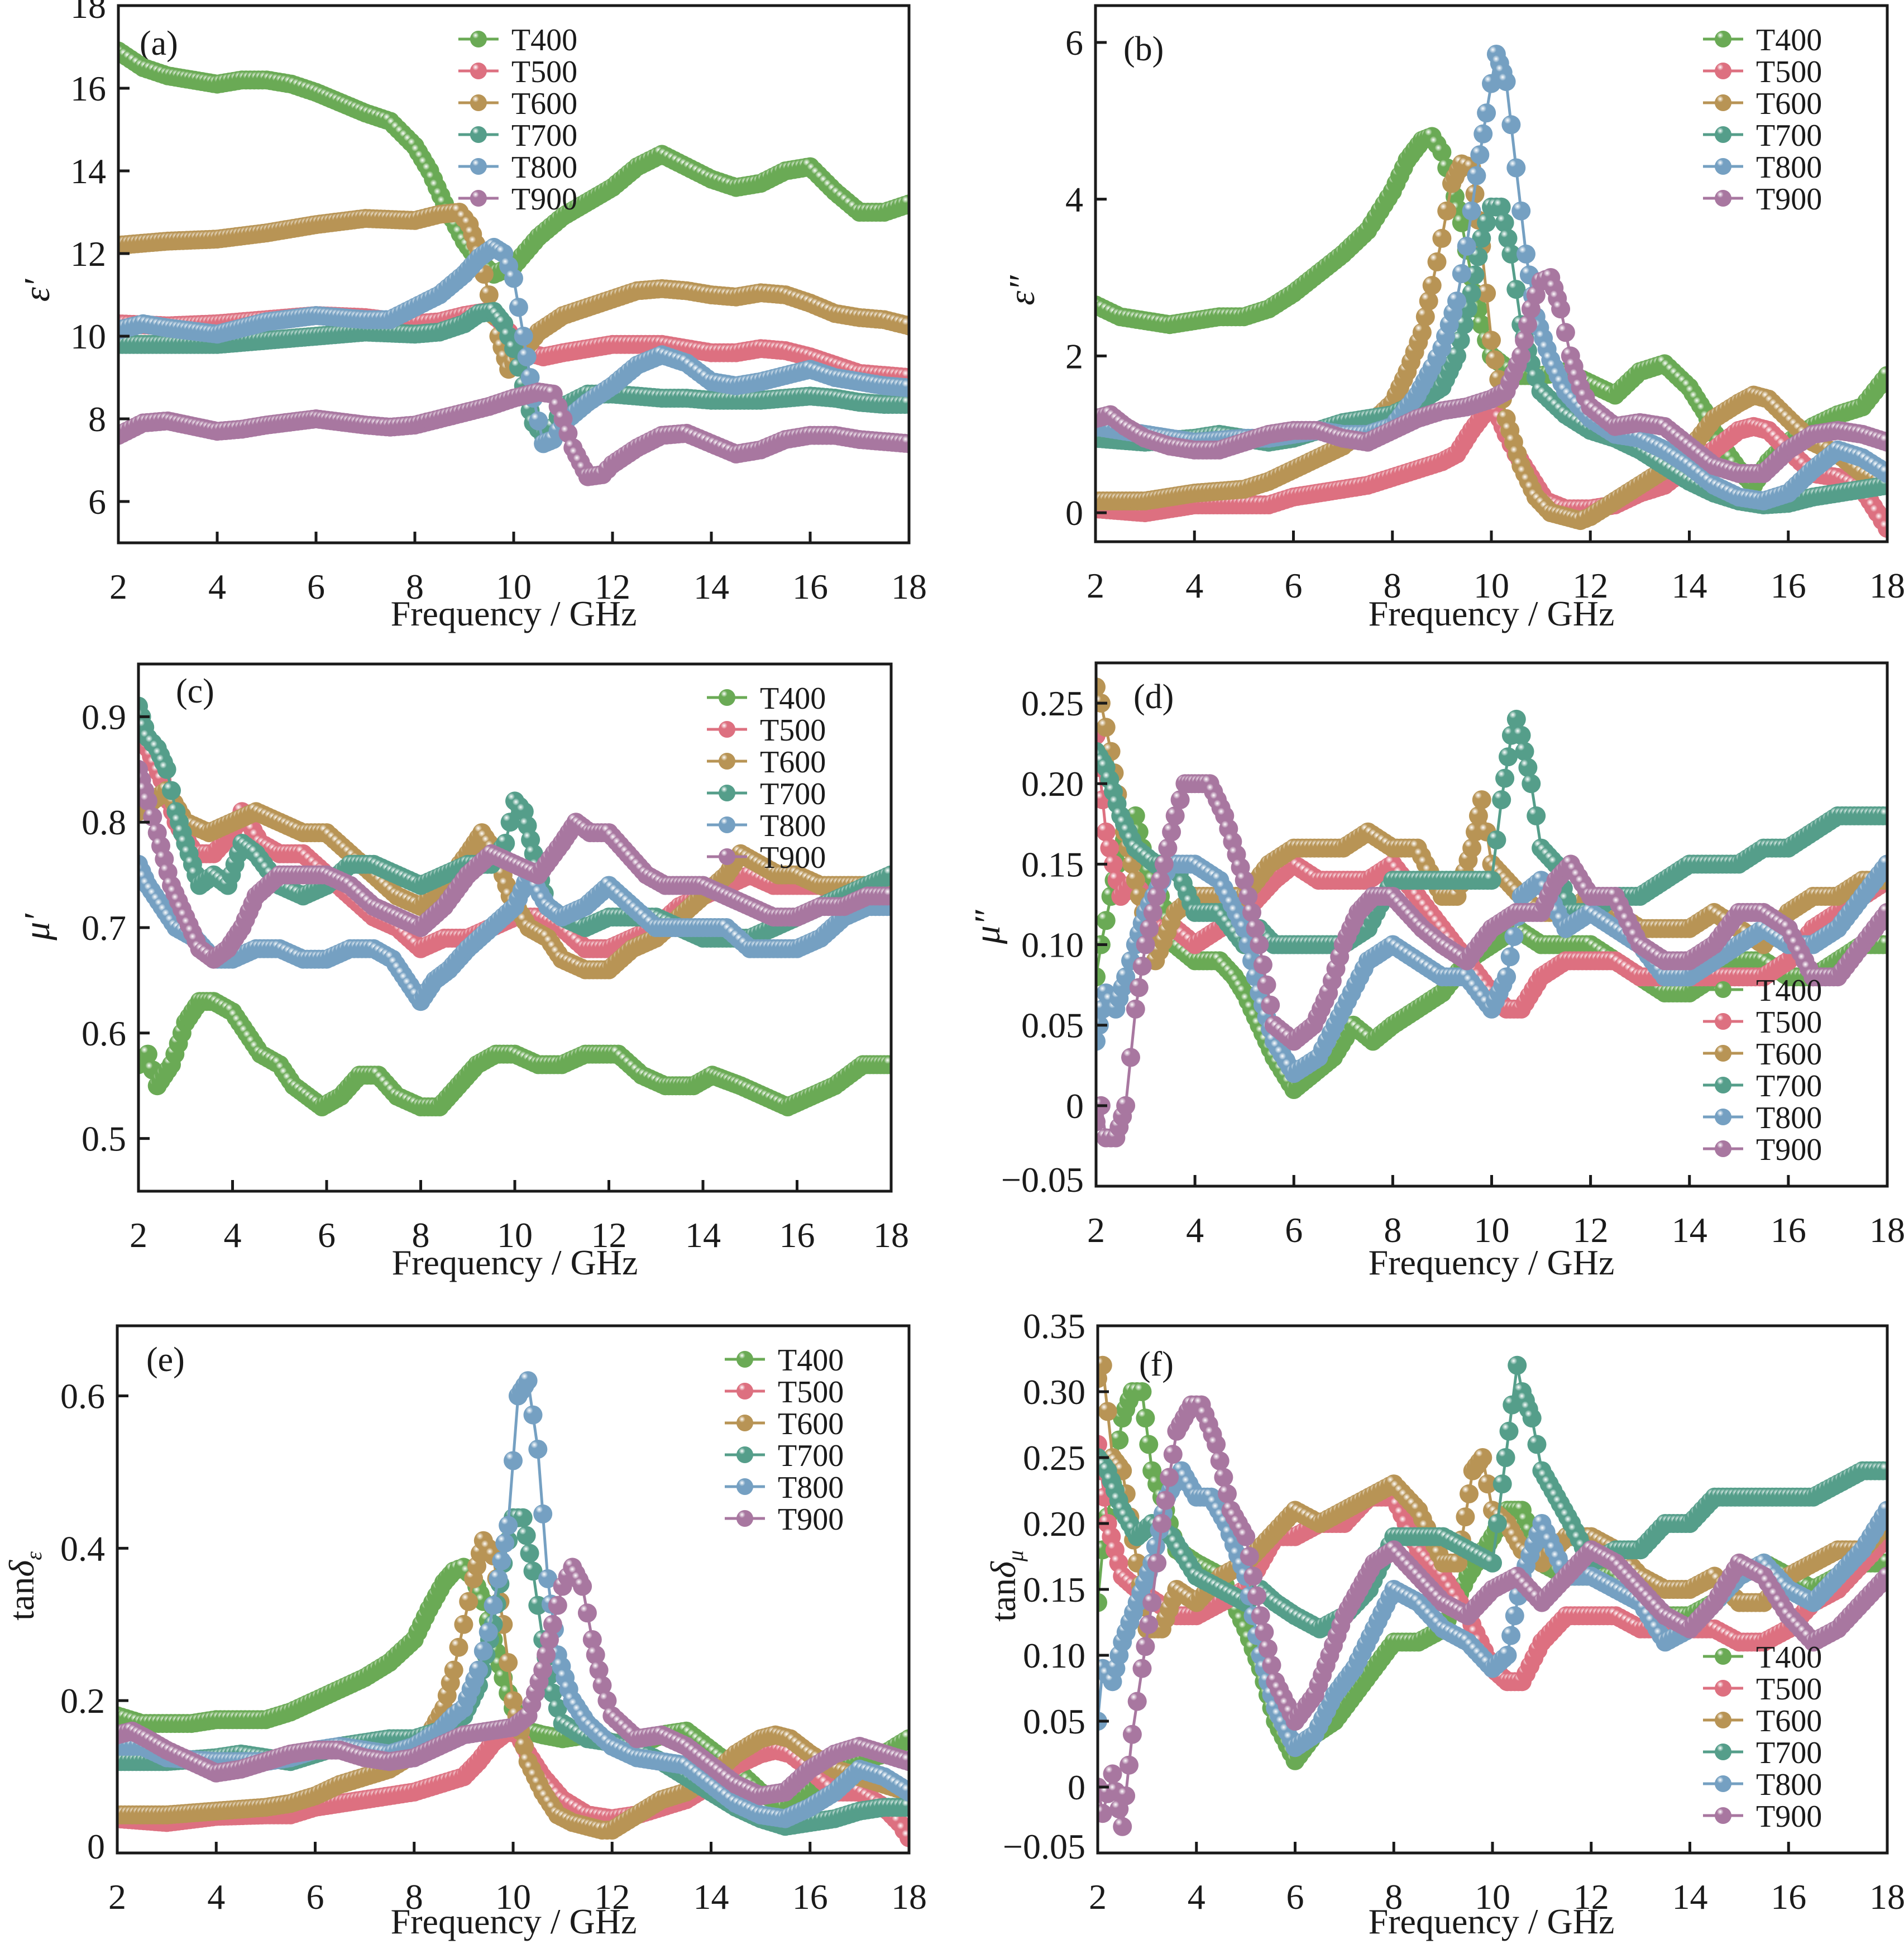  I want to click on plot-area-a, so click(513, 263).